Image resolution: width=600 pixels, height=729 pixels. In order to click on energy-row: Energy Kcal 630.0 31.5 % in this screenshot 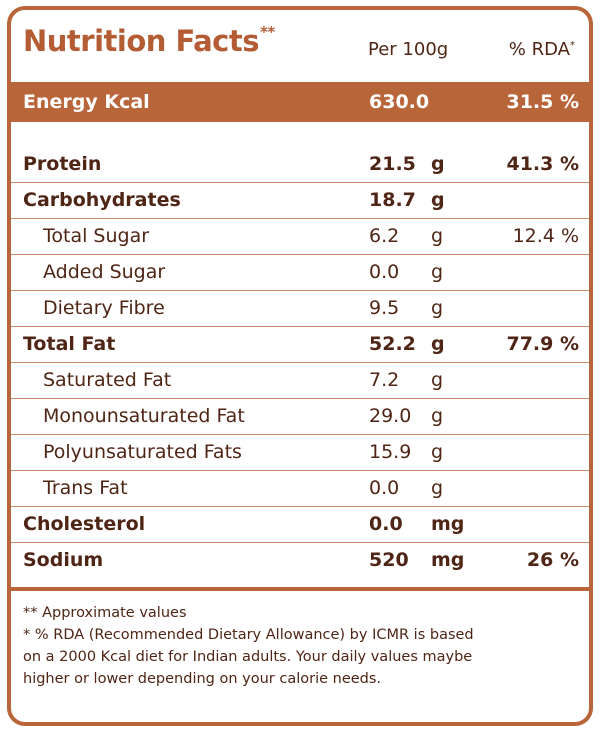, I will do `click(300, 102)`.